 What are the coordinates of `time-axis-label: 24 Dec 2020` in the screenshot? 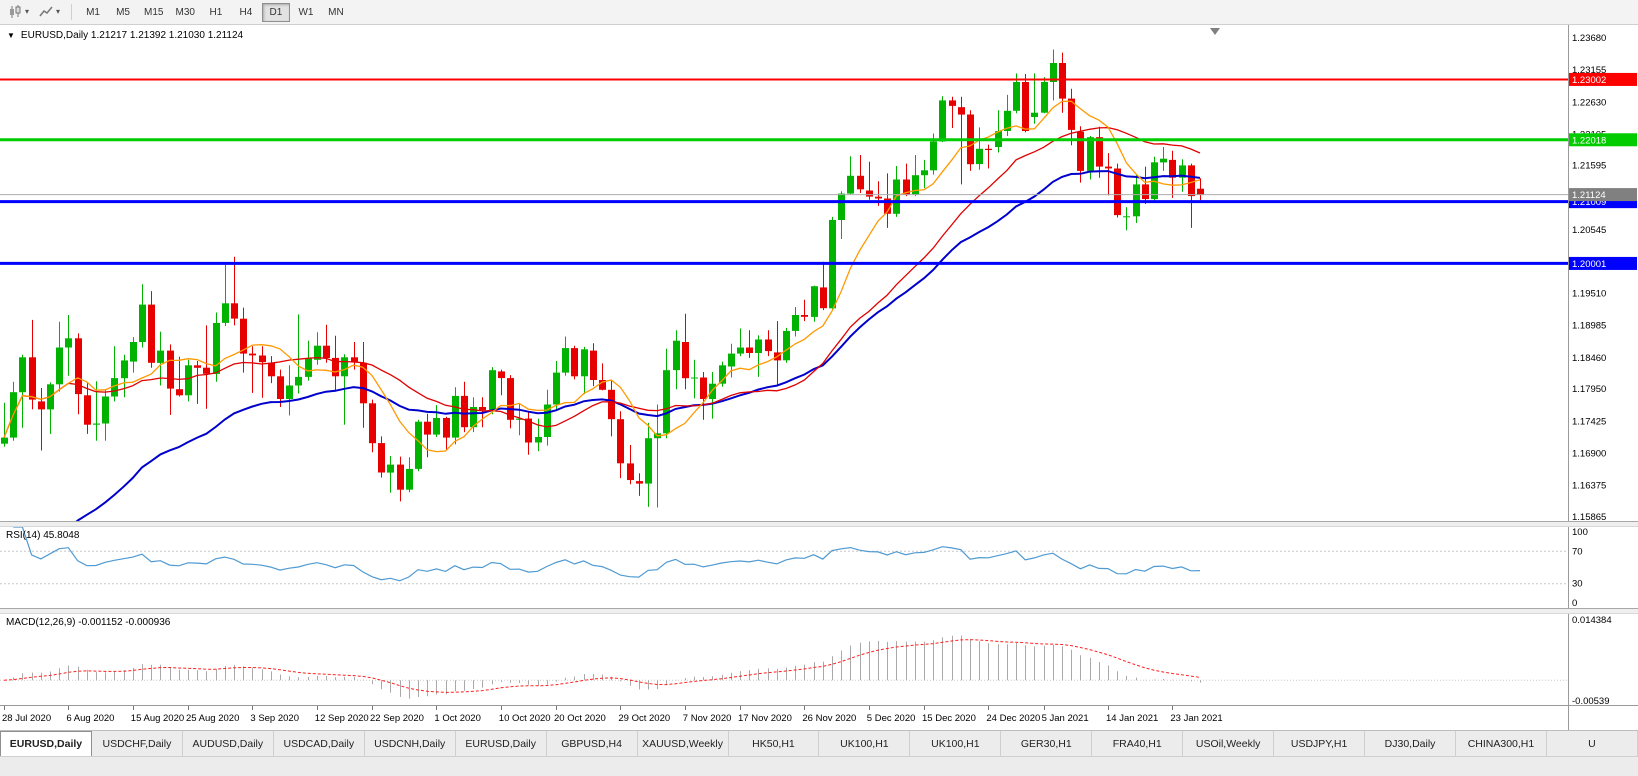 It's located at (1013, 718).